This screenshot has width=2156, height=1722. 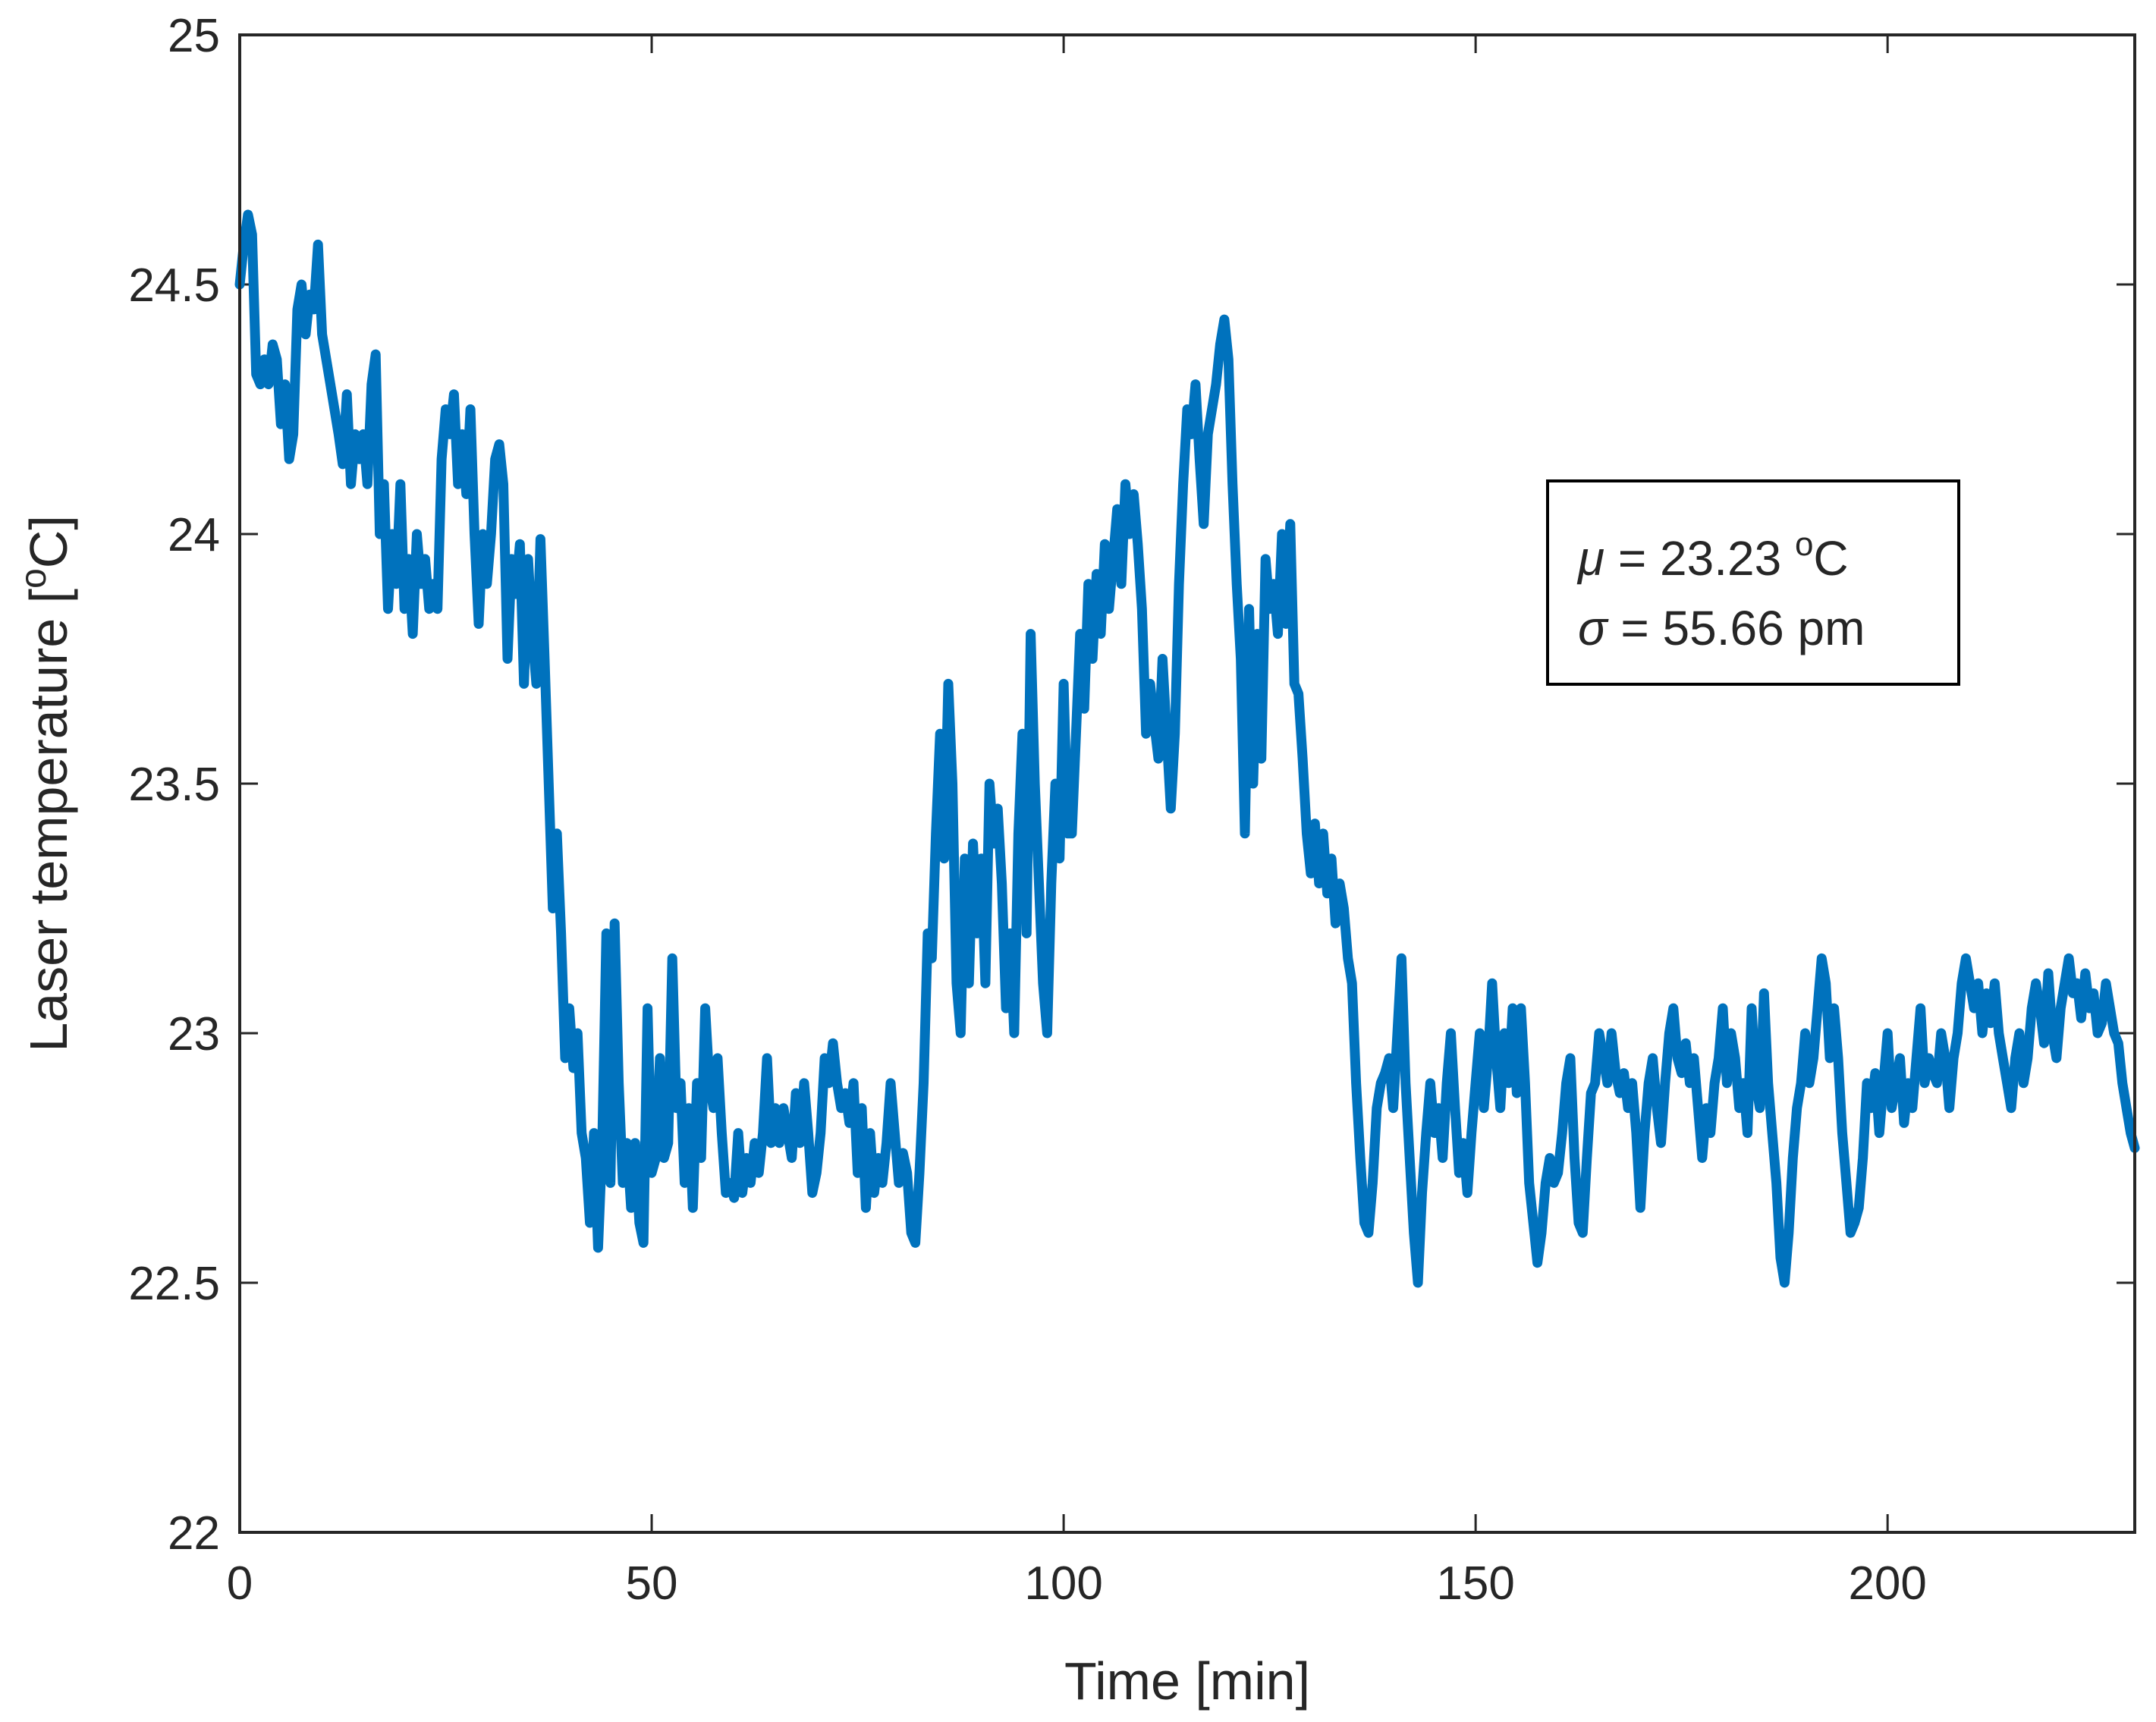 I want to click on y-tick-label: 22, so click(x=194, y=1533).